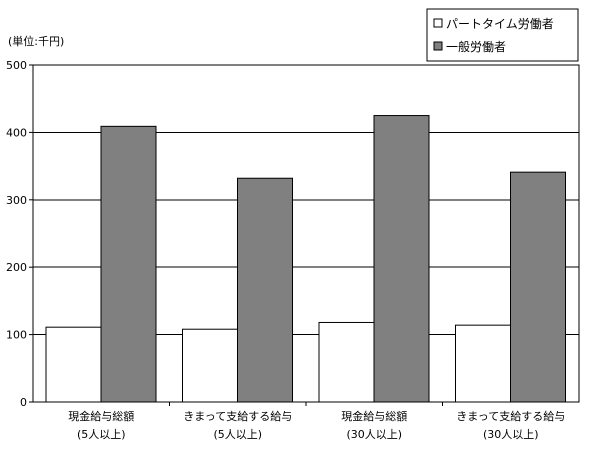  What do you see at coordinates (500, 24) in the screenshot?
I see `legend-label-part-time: パートタイム労働者` at bounding box center [500, 24].